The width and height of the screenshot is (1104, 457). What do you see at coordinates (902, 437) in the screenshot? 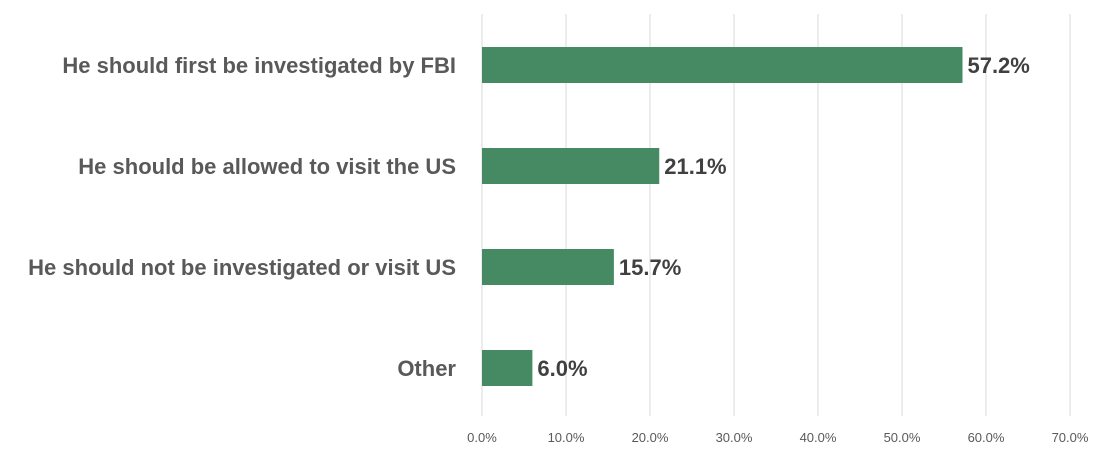
I see `x-tick-label-5: 50.0%` at bounding box center [902, 437].